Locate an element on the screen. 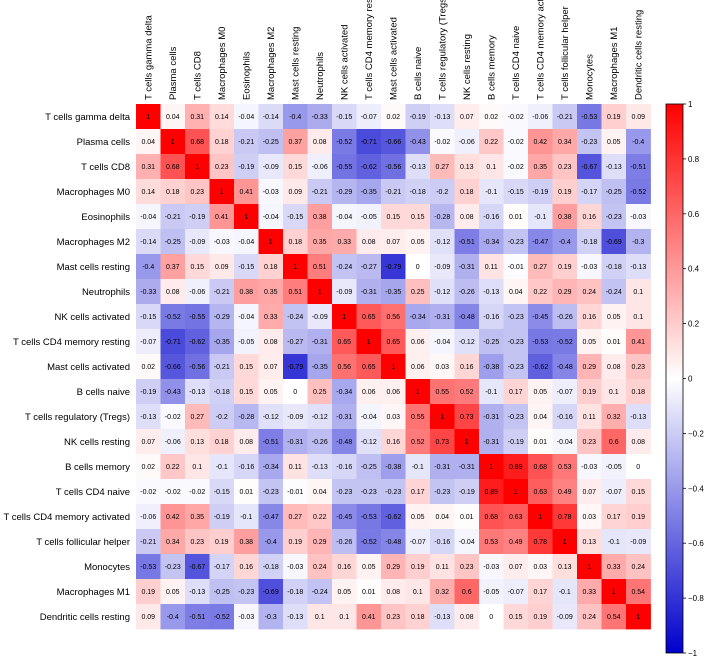  cell-value: 0.19 is located at coordinates (638, 517).